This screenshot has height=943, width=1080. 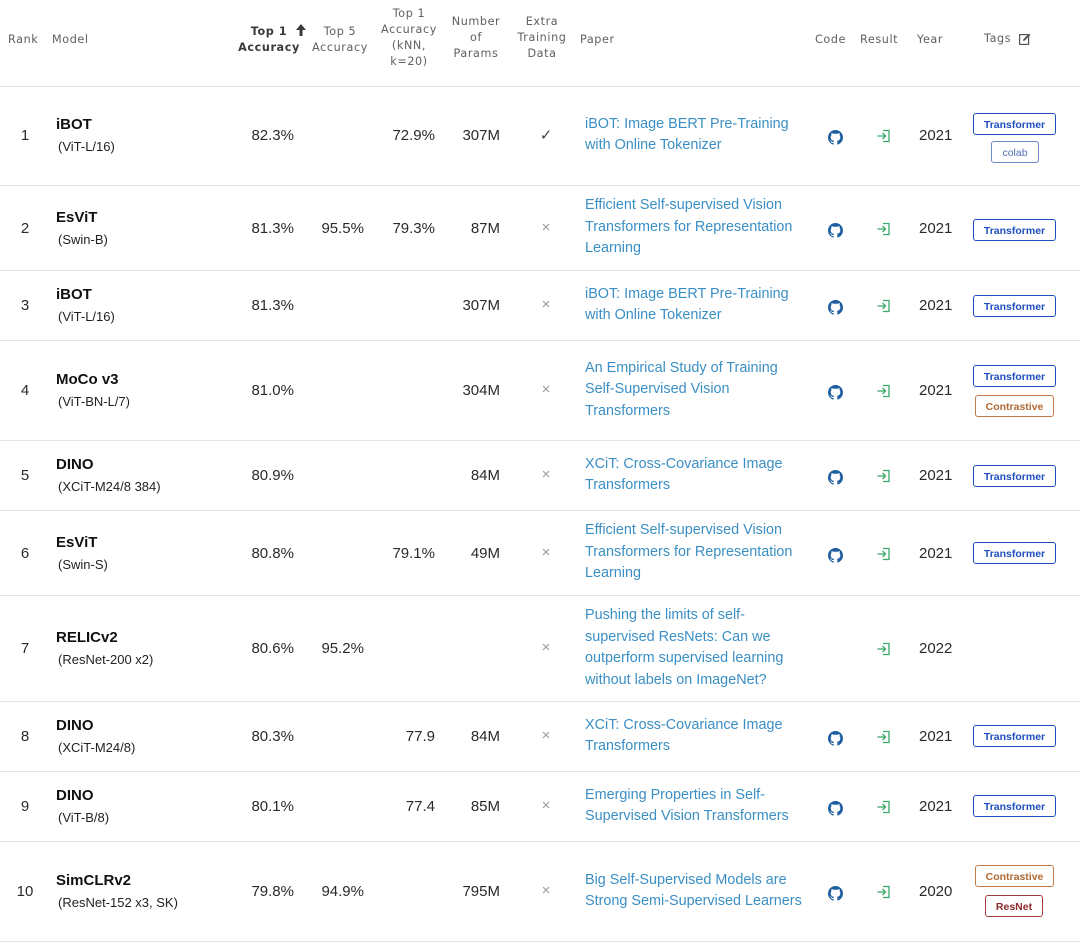 What do you see at coordinates (597, 39) in the screenshot?
I see `paper-header: Paper` at bounding box center [597, 39].